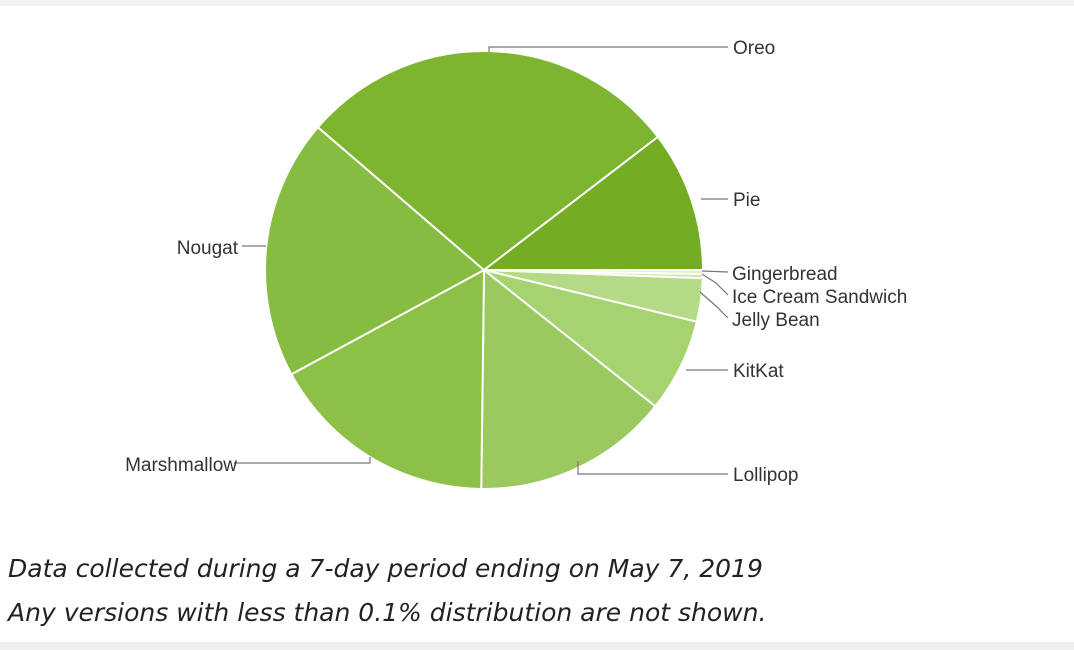  I want to click on slice-label-nougat: Nougat, so click(208, 248).